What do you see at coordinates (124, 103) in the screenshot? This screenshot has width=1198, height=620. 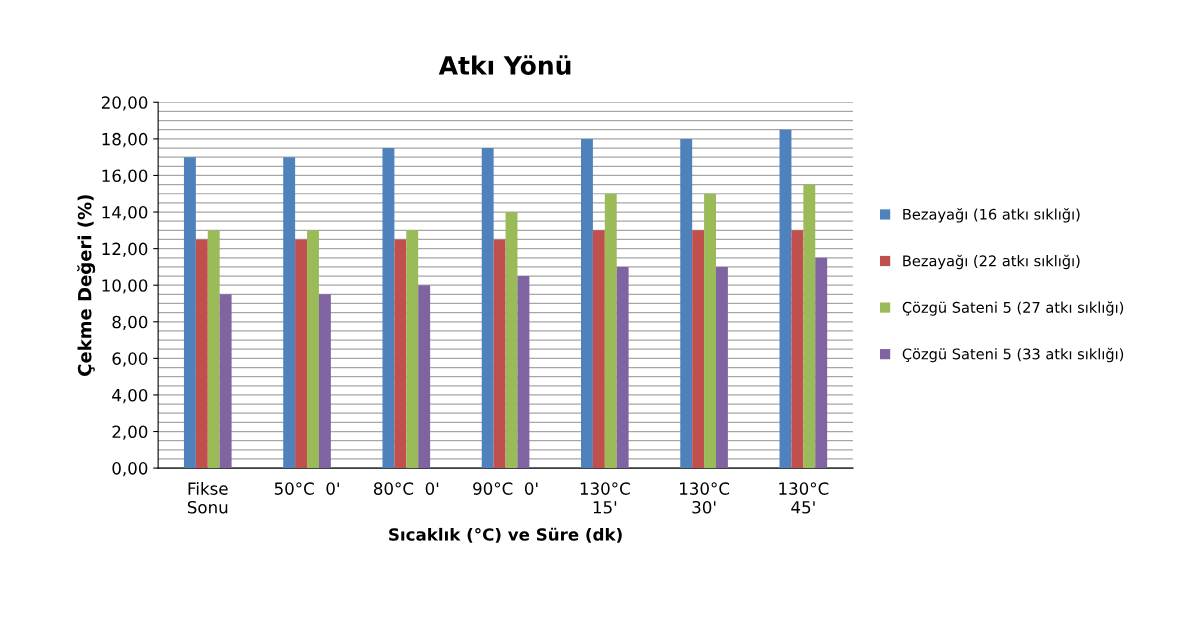 I see `y-tick-label: 20,00` at bounding box center [124, 103].